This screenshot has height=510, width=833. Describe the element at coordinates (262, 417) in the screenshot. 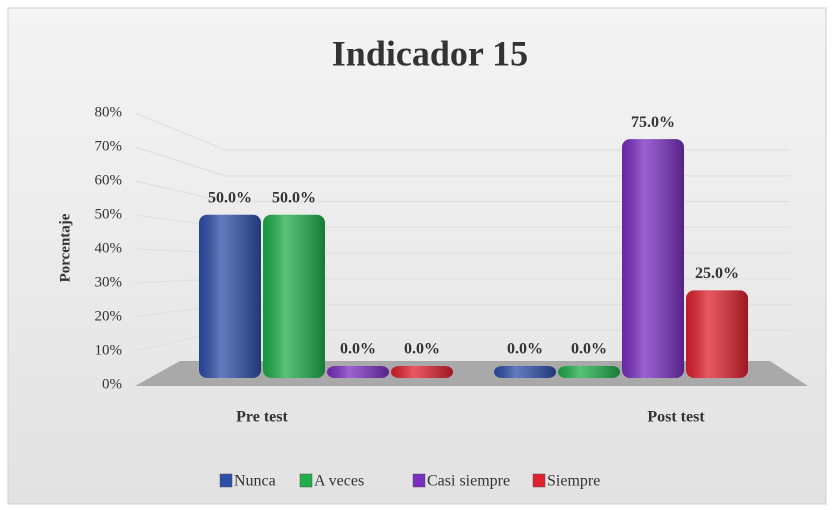

I see `x-tick-label: Pre test` at that location.